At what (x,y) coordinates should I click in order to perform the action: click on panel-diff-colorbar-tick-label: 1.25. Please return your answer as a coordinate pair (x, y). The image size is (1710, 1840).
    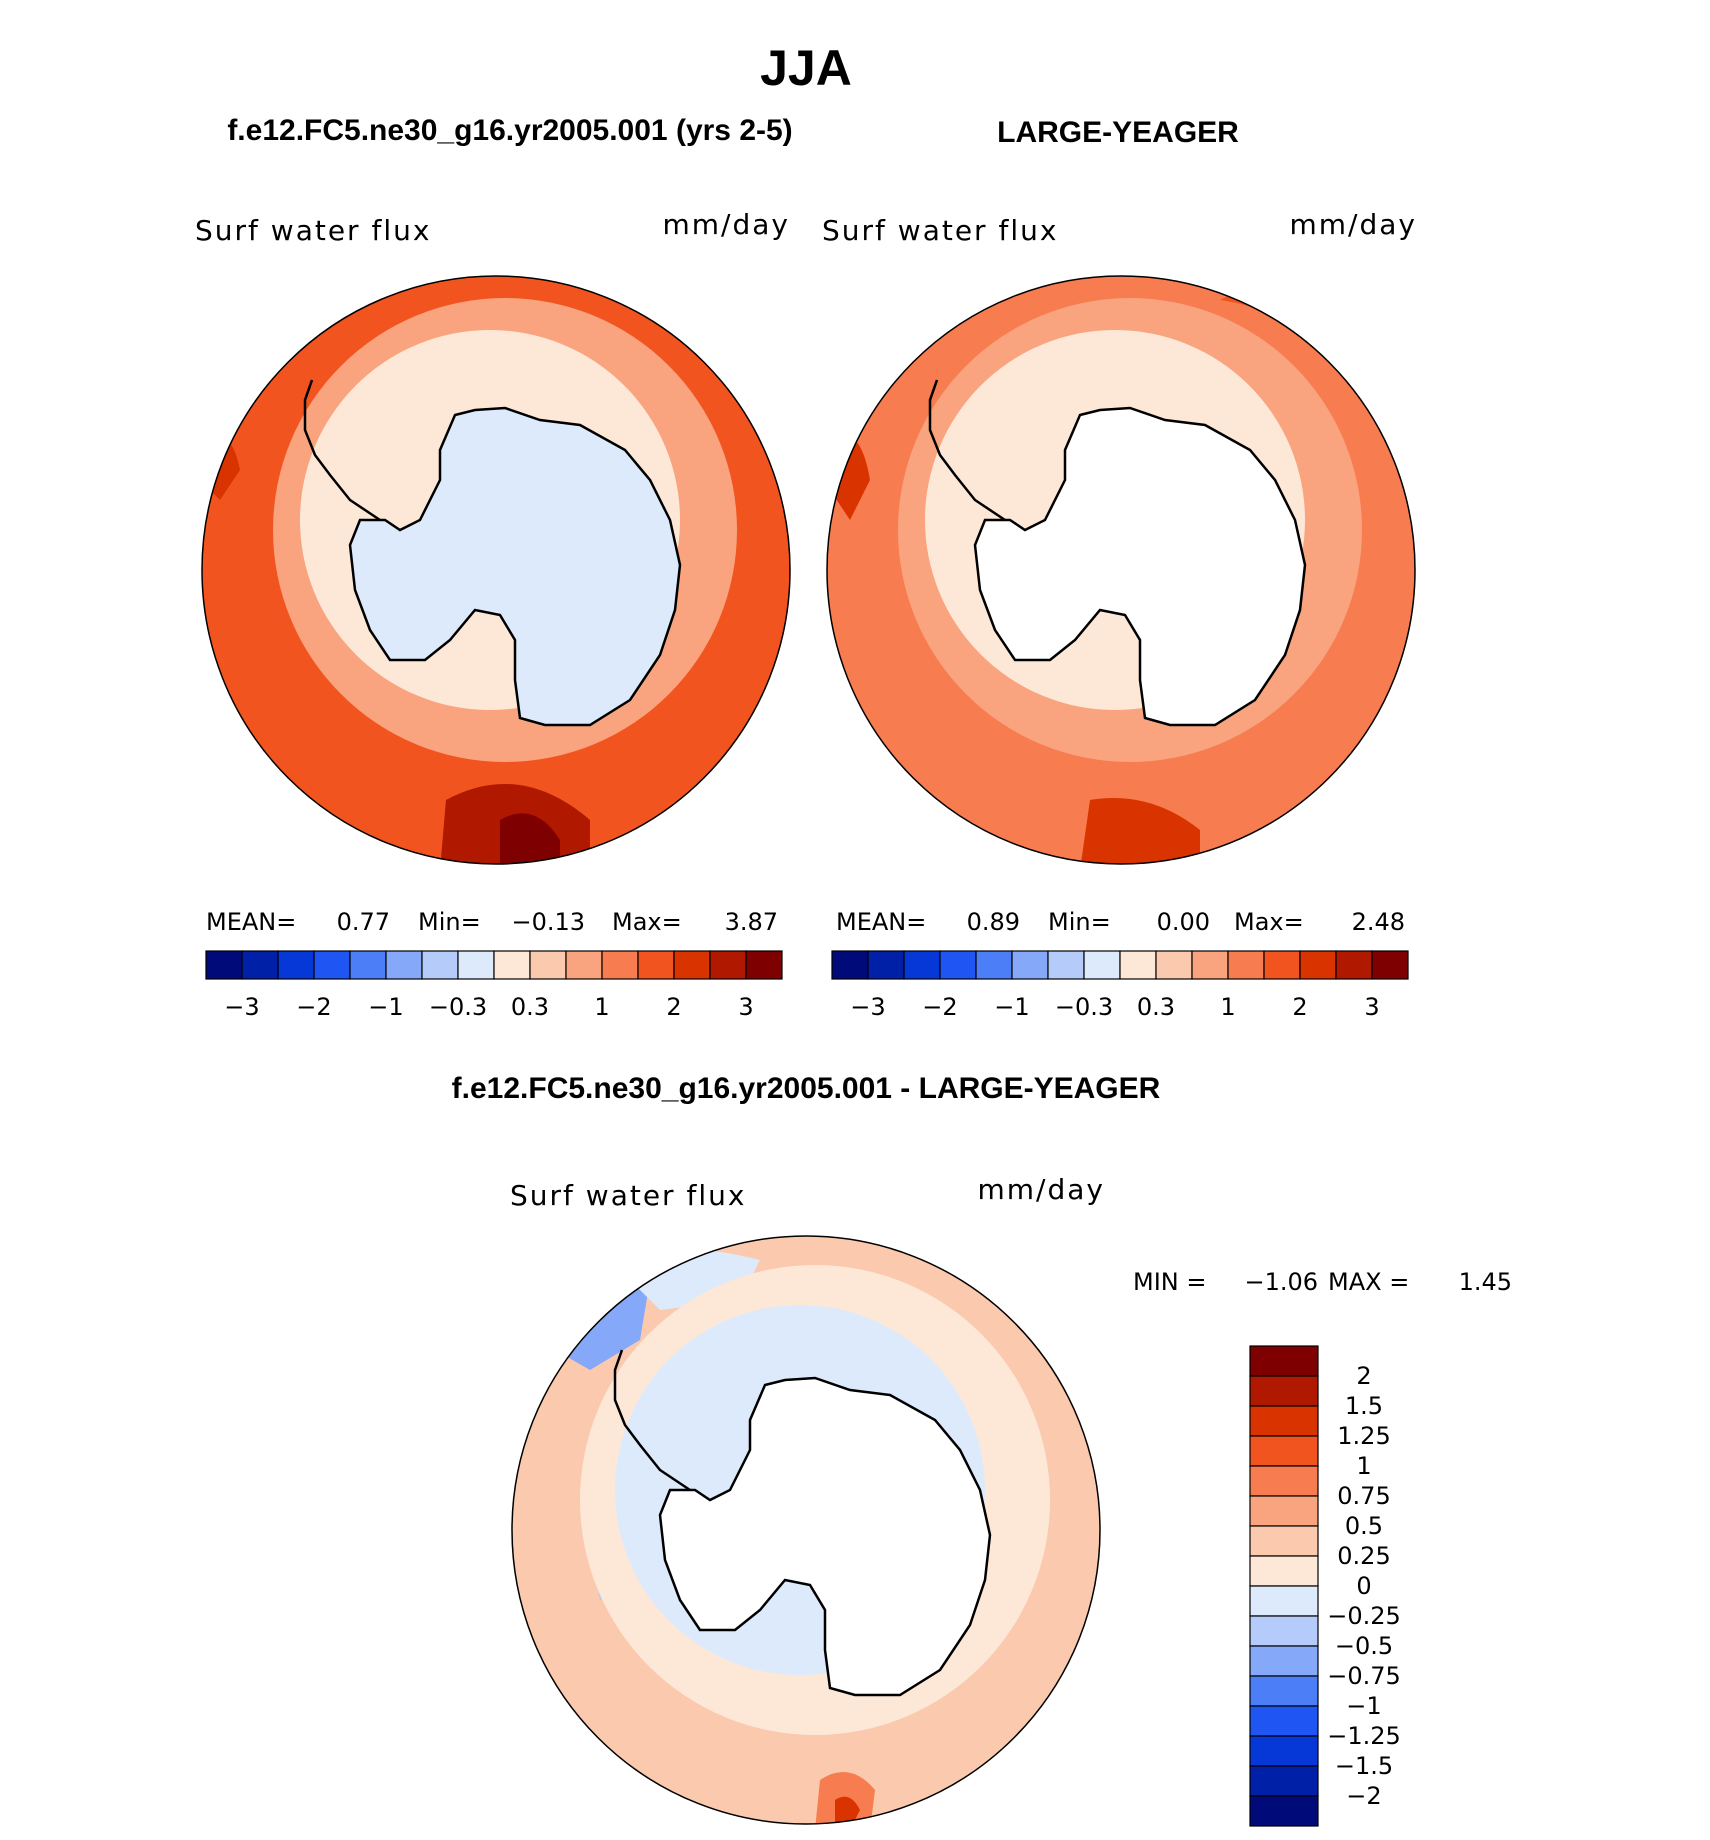
    Looking at the image, I should click on (1363, 1436).